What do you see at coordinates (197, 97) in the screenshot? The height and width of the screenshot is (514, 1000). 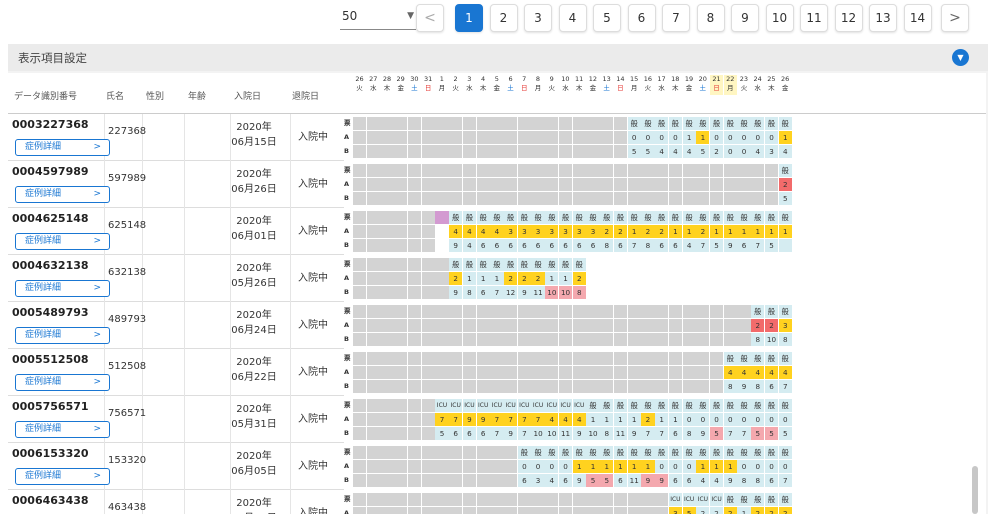 I see `header-age: 年齢` at bounding box center [197, 97].